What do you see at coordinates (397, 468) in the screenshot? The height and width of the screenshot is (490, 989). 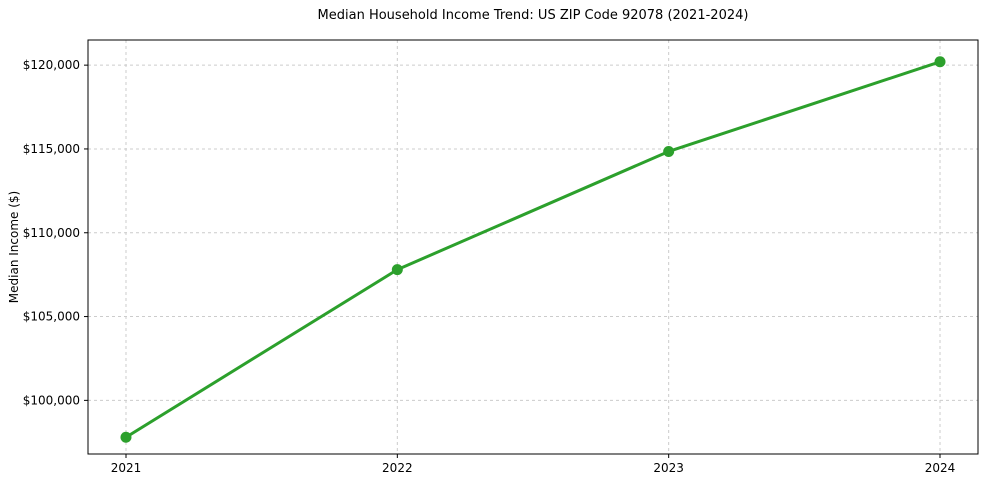 I see `x-tick-label: 2022` at bounding box center [397, 468].